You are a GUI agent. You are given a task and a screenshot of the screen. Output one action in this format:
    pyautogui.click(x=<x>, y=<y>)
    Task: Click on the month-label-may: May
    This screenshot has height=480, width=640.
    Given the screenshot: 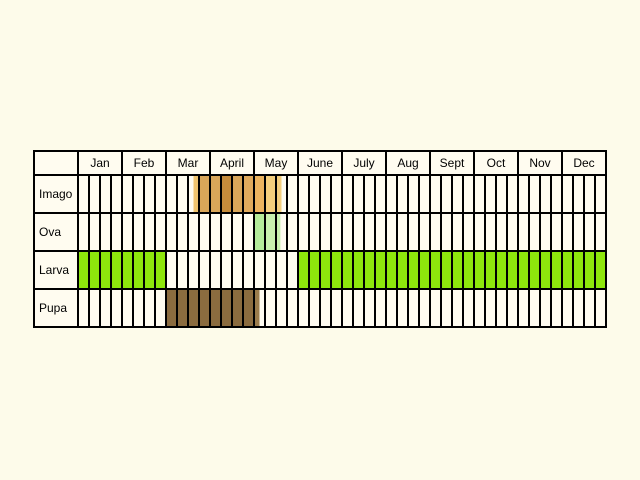 What is the action you would take?
    pyautogui.click(x=276, y=163)
    